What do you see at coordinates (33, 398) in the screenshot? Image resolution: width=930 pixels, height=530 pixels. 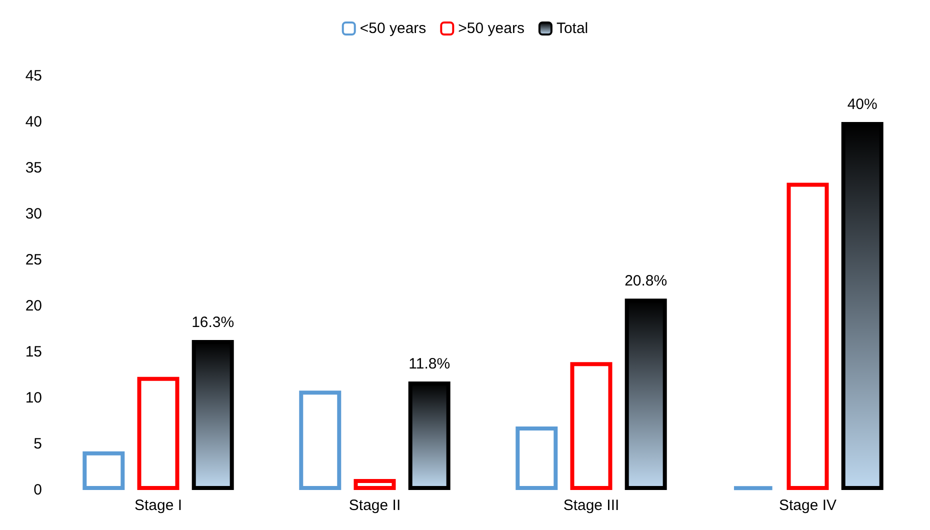 I see `y-tick-label: 10` at bounding box center [33, 398].